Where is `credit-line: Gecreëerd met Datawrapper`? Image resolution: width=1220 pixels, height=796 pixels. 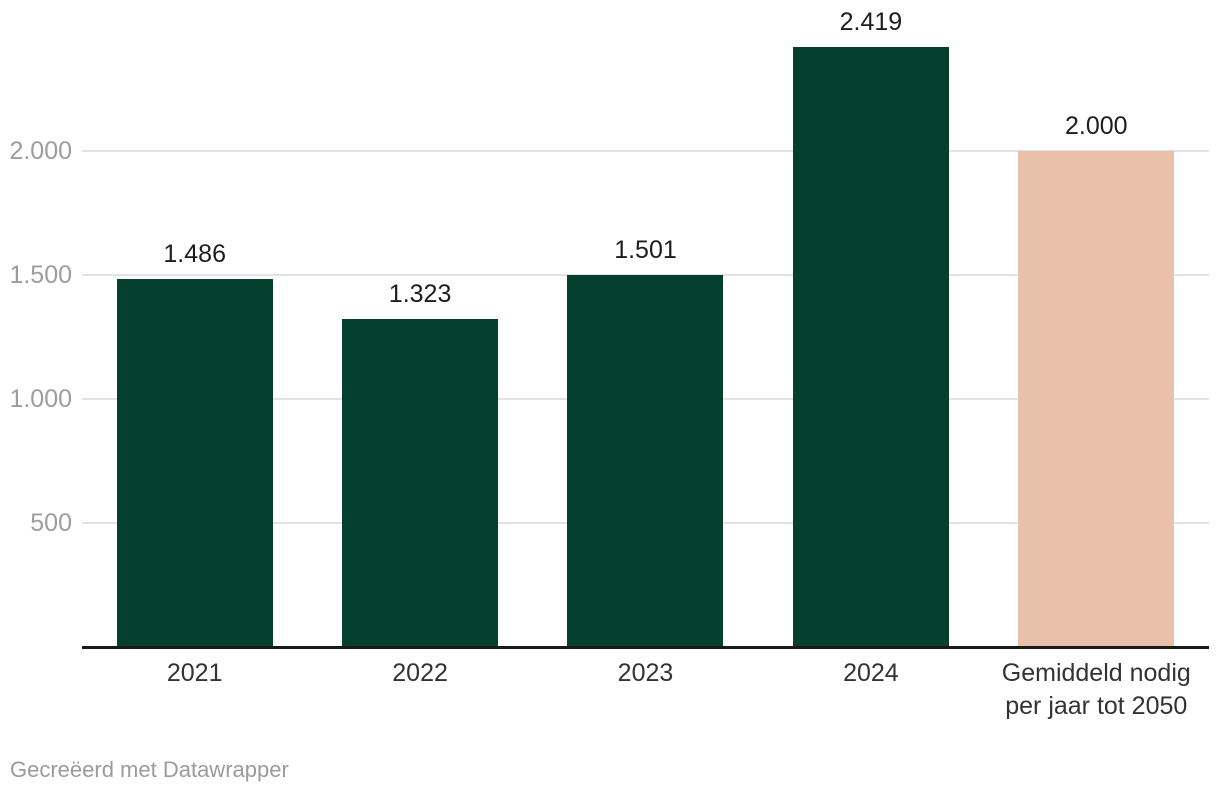
credit-line: Gecreëerd met Datawrapper is located at coordinates (149, 770).